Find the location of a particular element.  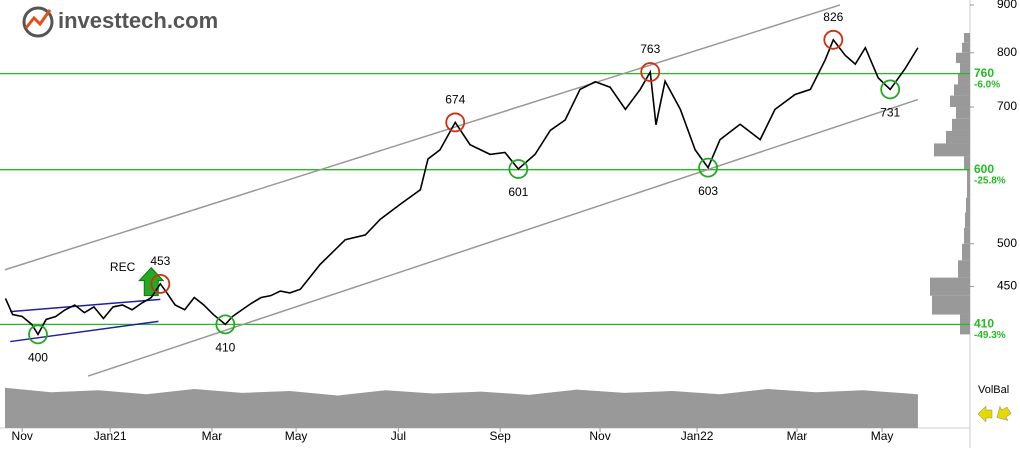

y-tick-label: 900 is located at coordinates (1007, 5).